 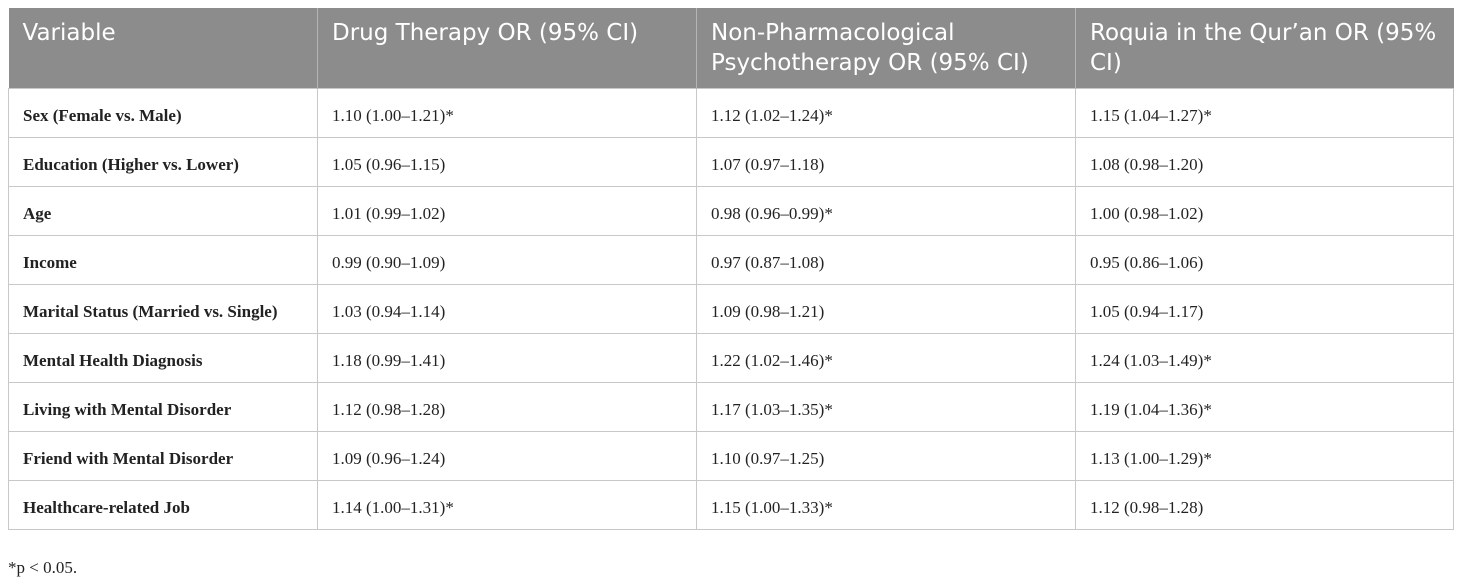 I want to click on value-cell: 1.10 (1.00–1.21)*, so click(x=507, y=113).